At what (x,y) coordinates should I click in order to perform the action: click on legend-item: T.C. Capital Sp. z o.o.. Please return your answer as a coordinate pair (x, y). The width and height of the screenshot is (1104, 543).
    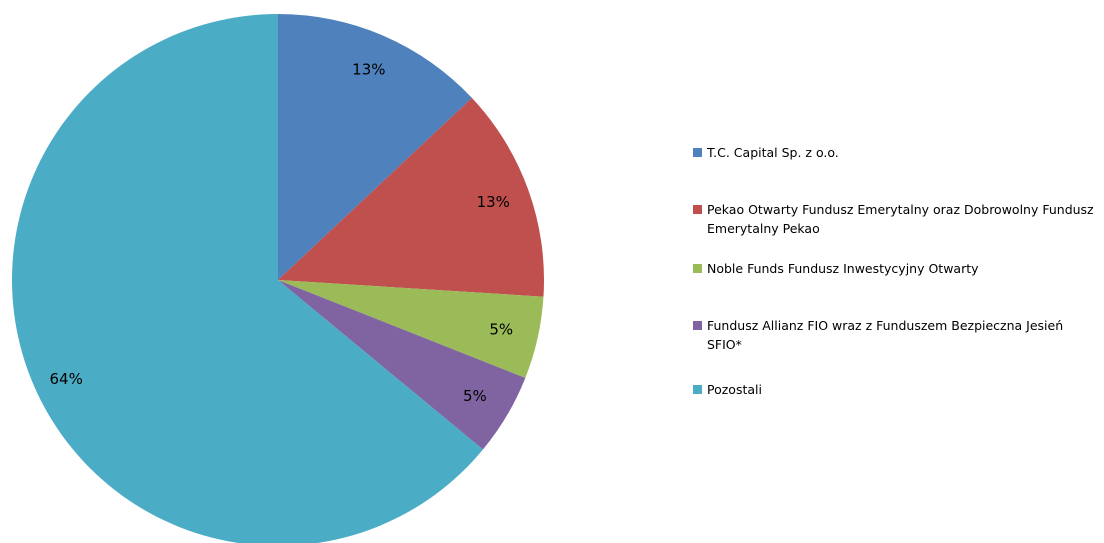
    Looking at the image, I should click on (895, 152).